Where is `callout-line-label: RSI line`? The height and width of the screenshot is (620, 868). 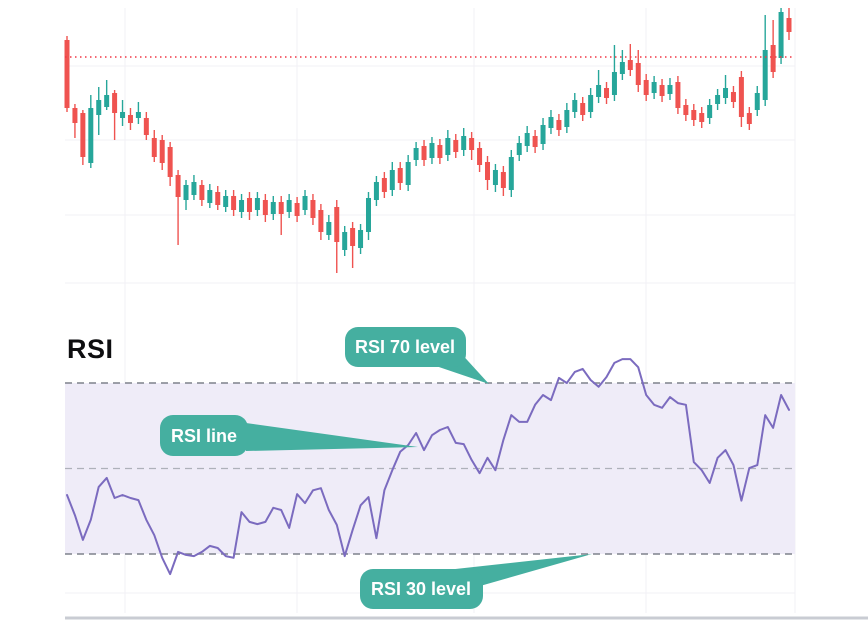
callout-line-label: RSI line is located at coordinates (204, 436).